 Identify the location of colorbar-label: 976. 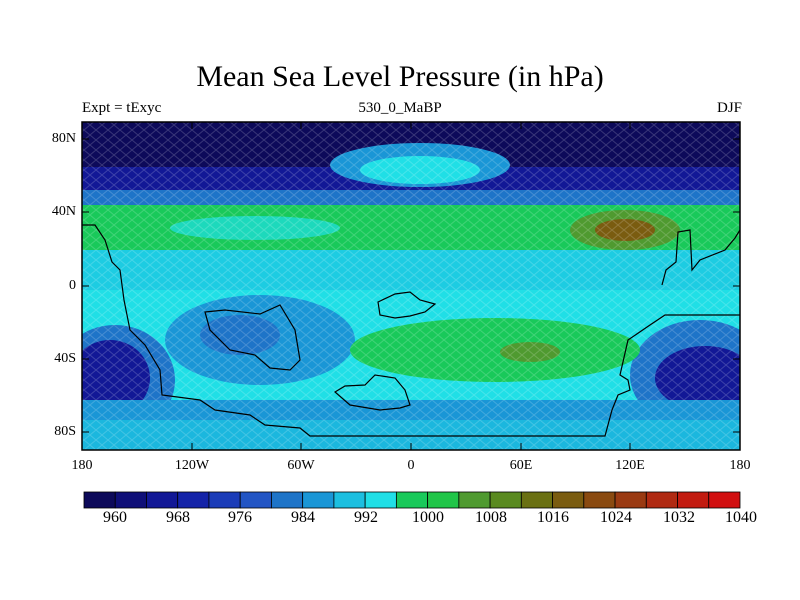
(240, 517).